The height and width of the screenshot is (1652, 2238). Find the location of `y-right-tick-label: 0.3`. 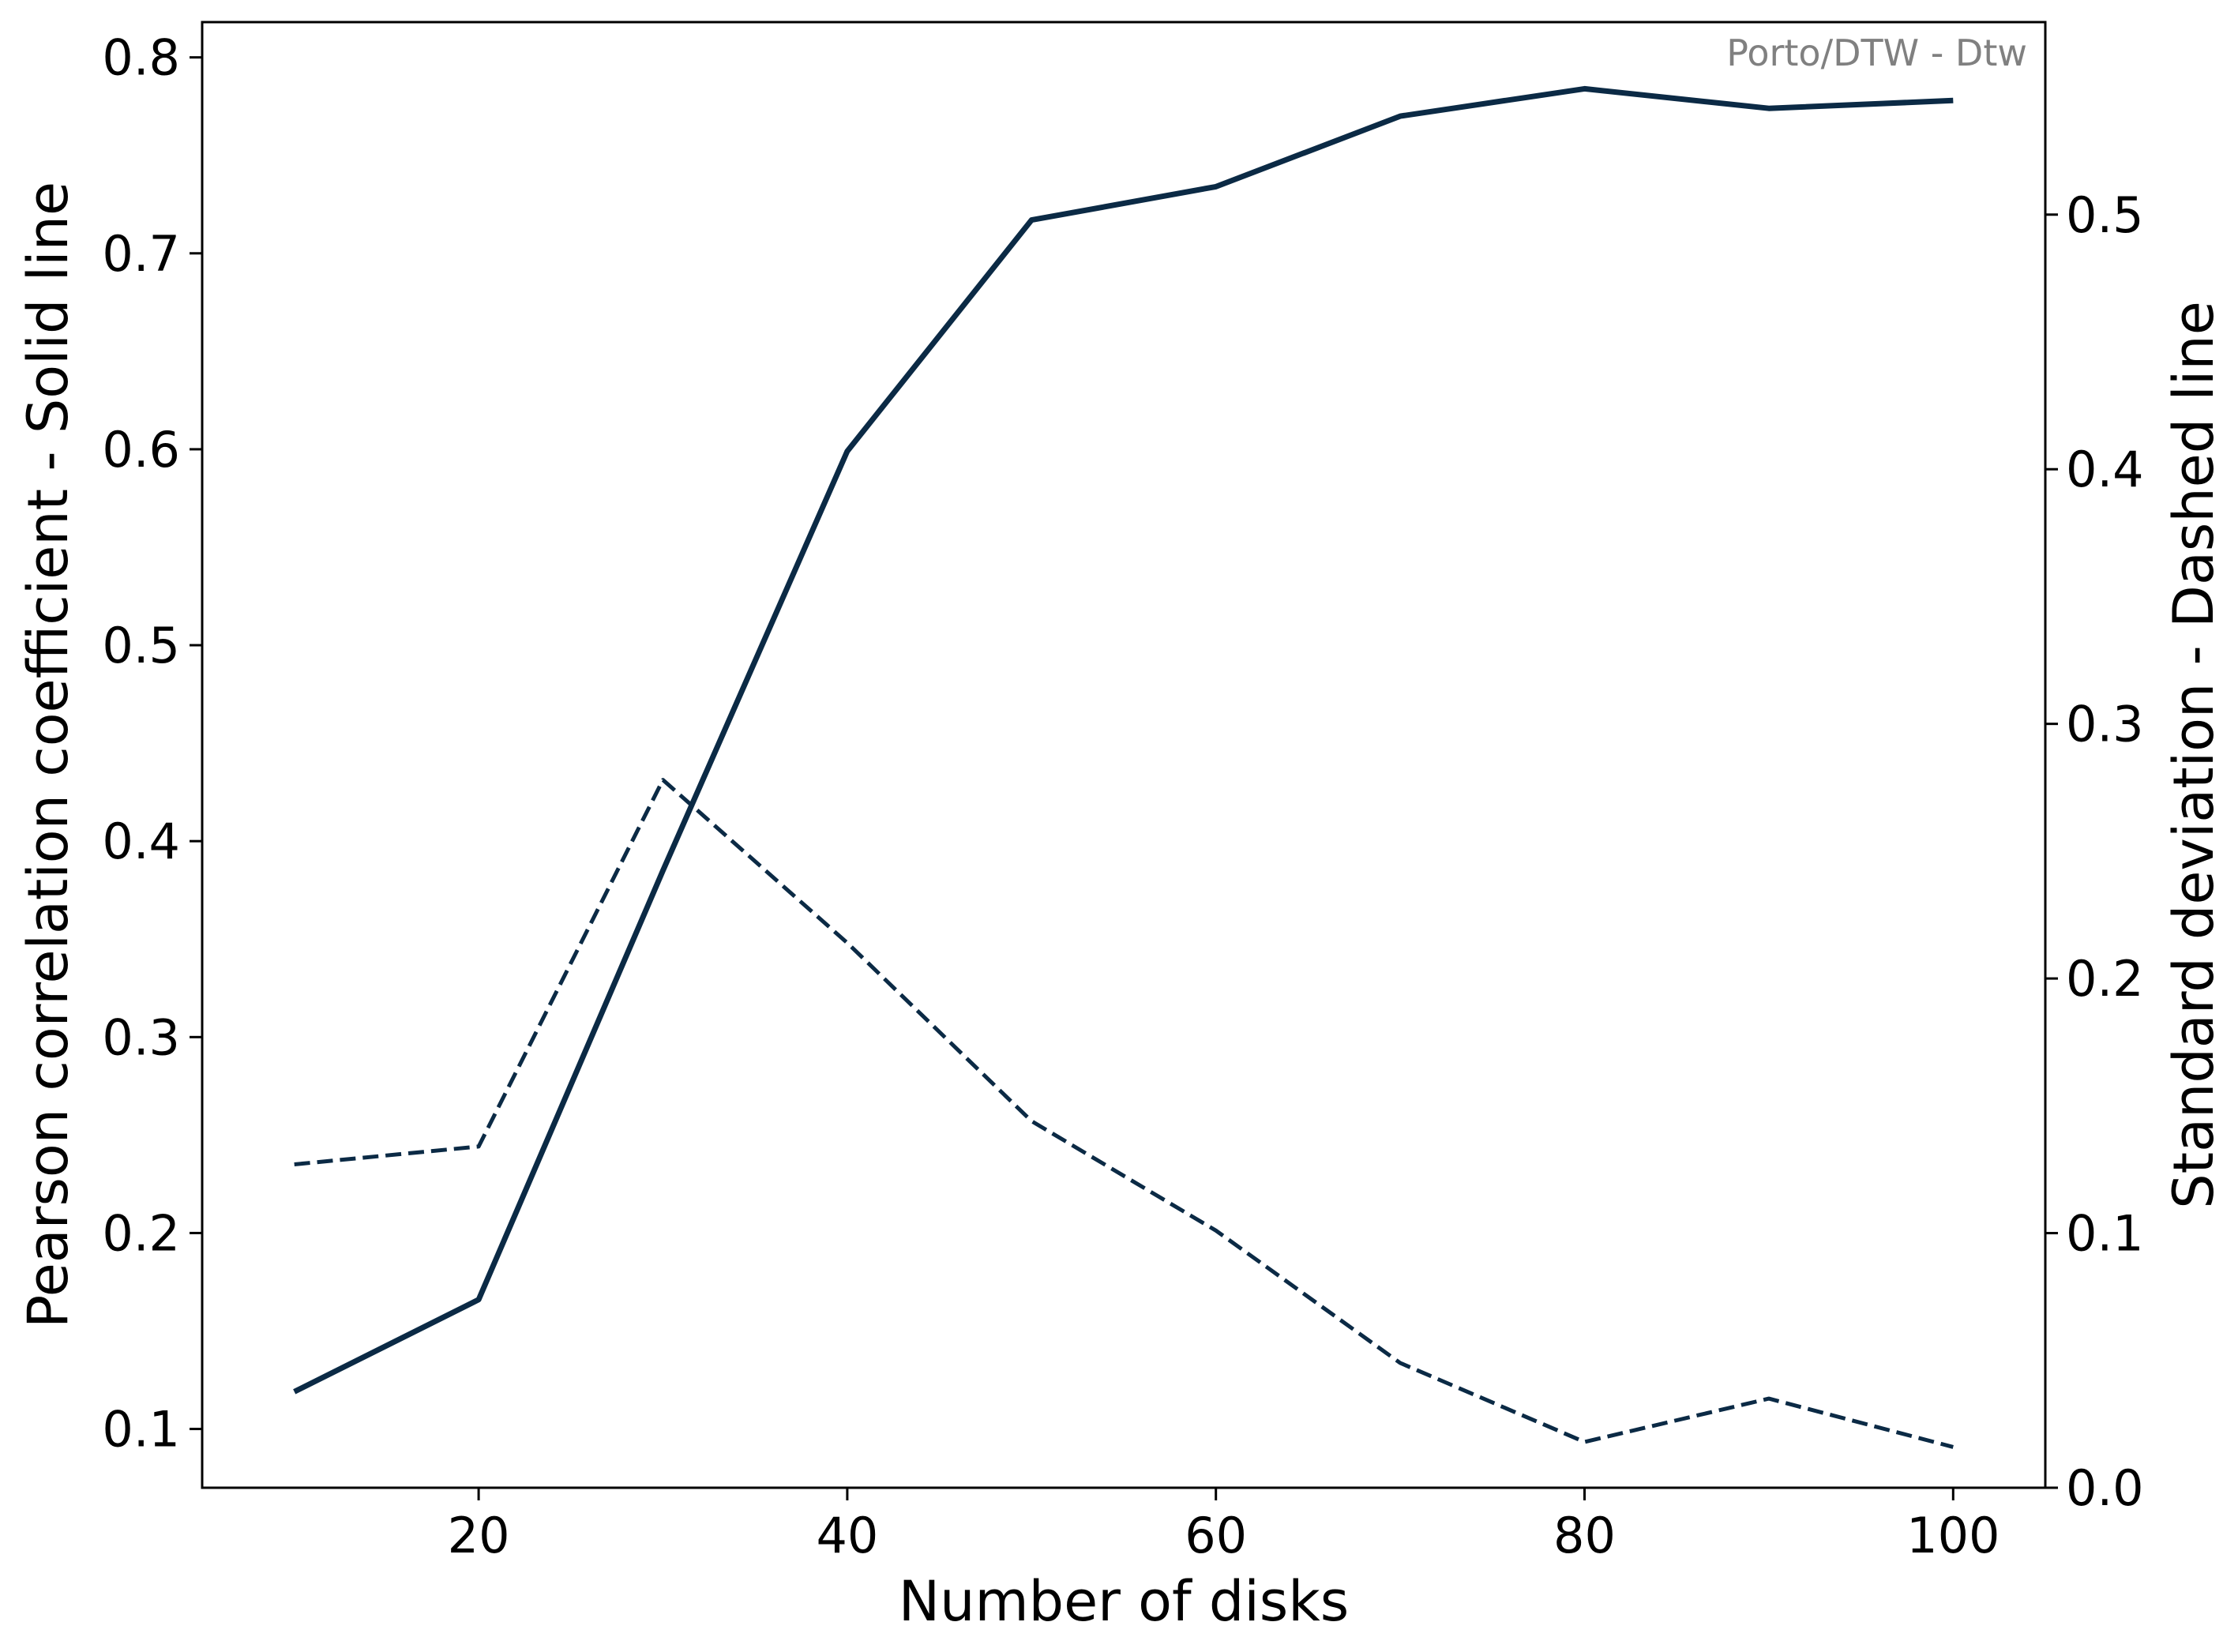

y-right-tick-label: 0.3 is located at coordinates (2105, 724).